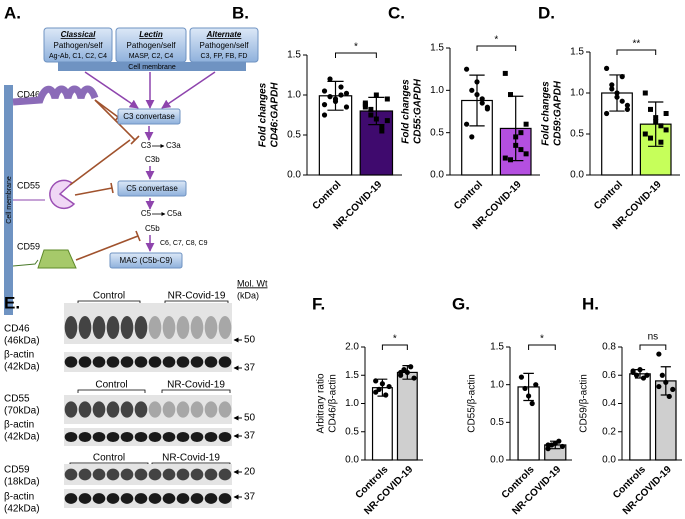 Image resolution: width=685 pixels, height=519 pixels. Describe the element at coordinates (152, 159) in the screenshot. I see `node: C3b` at that location.